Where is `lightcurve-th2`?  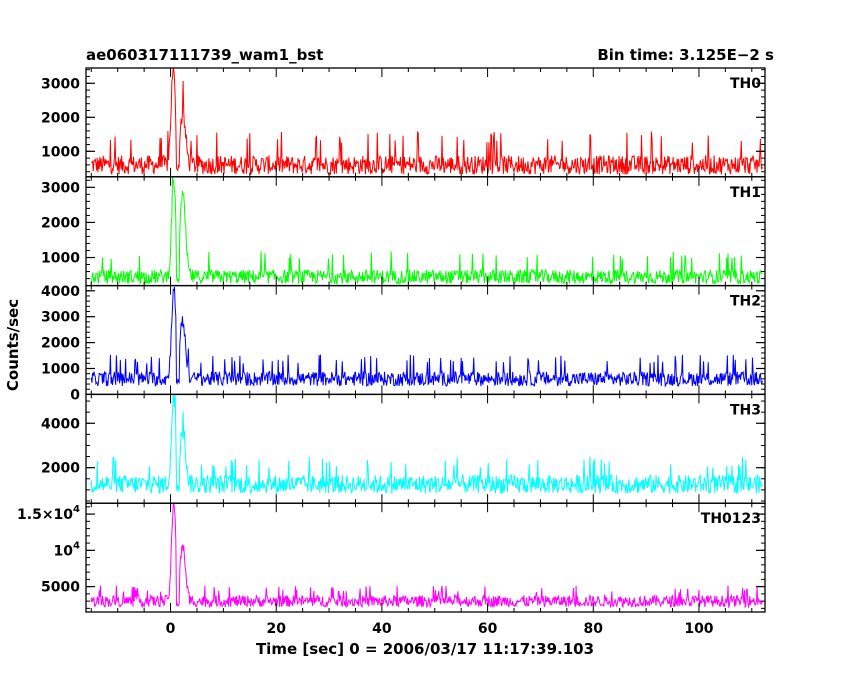 lightcurve-th2 is located at coordinates (426, 337).